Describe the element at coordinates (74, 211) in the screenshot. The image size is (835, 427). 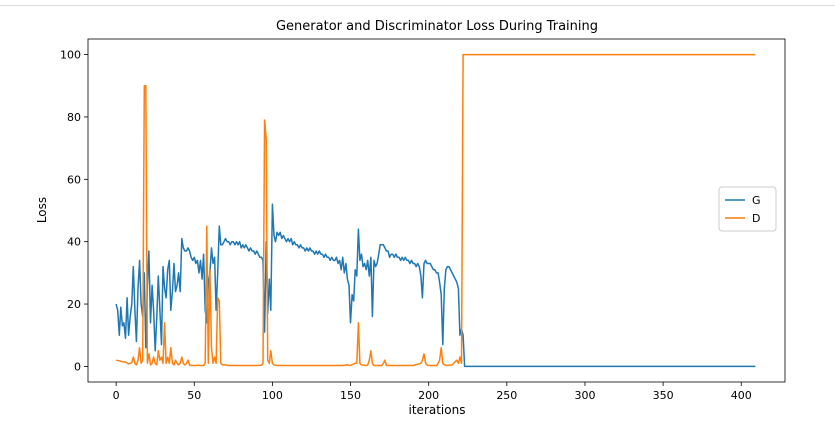
I see `y-axis: 0 20 40 60 80 100` at that location.